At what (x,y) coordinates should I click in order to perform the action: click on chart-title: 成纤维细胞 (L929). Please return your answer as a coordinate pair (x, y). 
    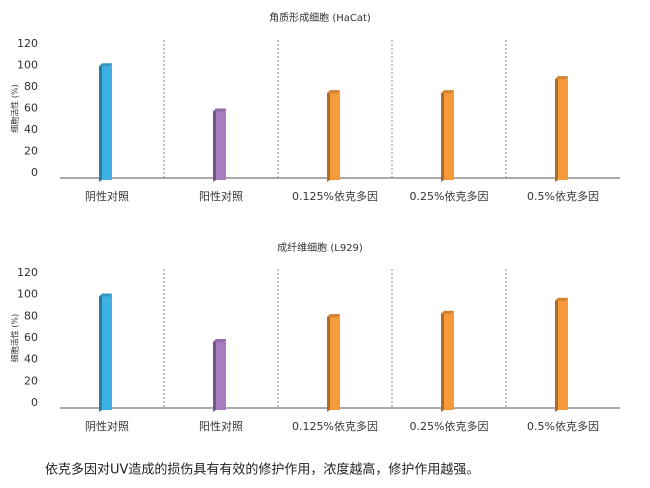
    Looking at the image, I should click on (320, 247).